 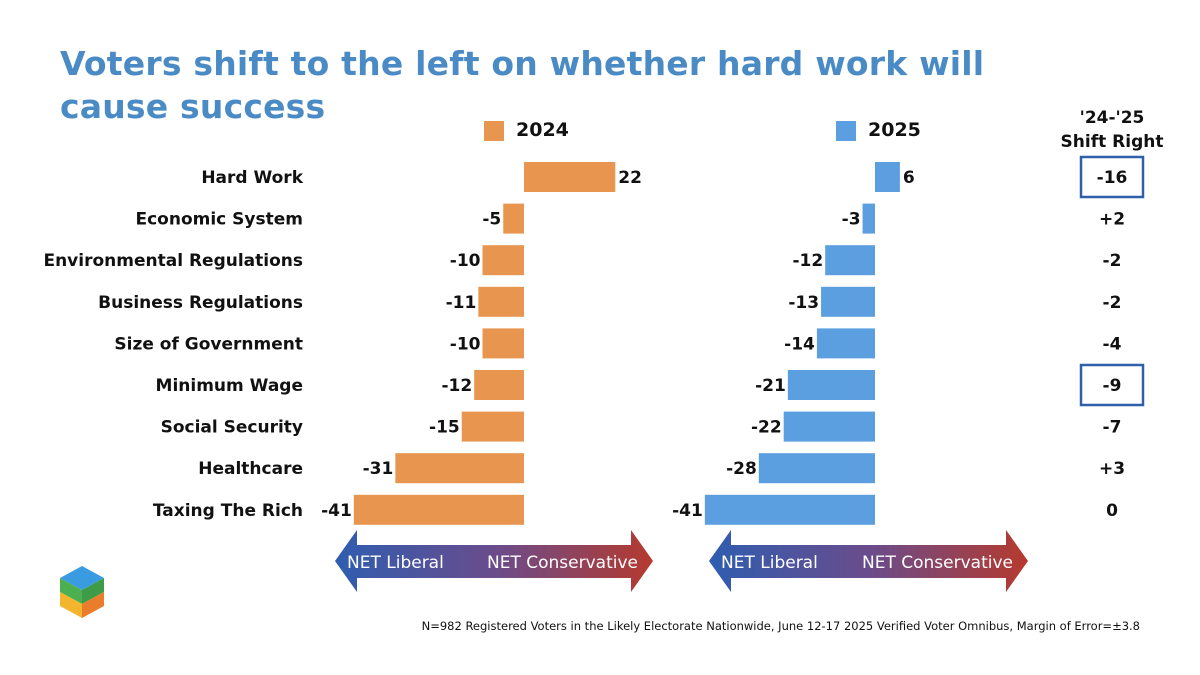 I want to click on legend-swatch-2024, so click(x=494, y=131).